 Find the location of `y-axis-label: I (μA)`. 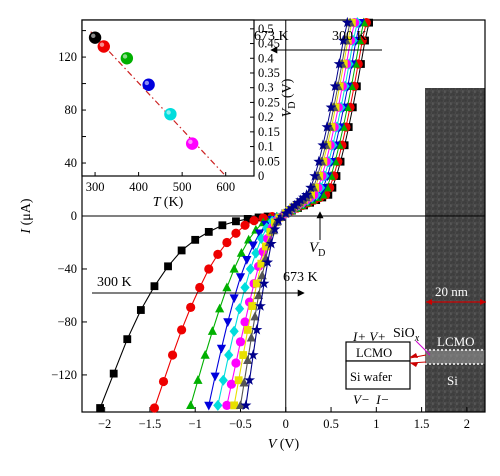

y-axis-label: I (μA) is located at coordinates (26, 216).